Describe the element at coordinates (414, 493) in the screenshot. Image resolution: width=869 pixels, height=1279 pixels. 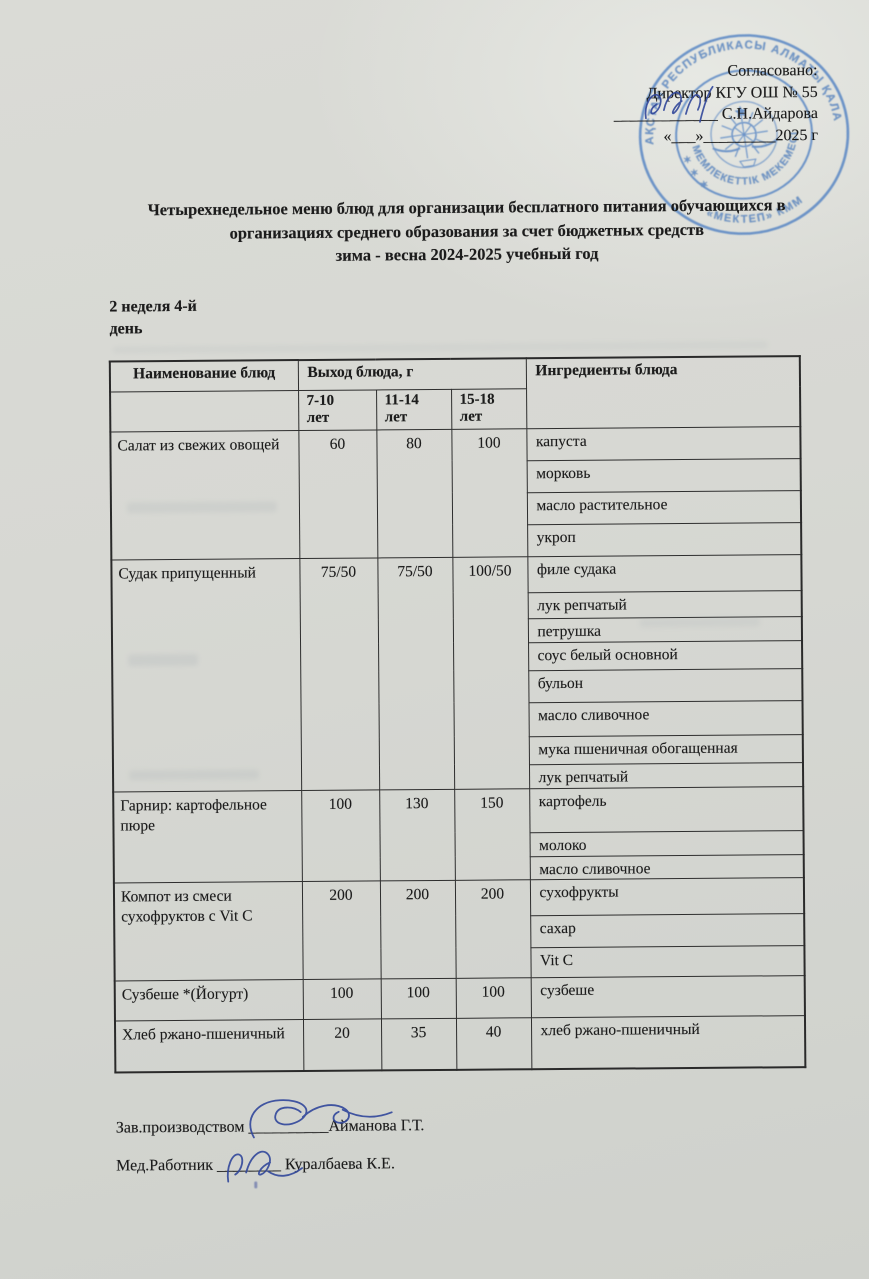
I see `portion-cell: 80` at that location.